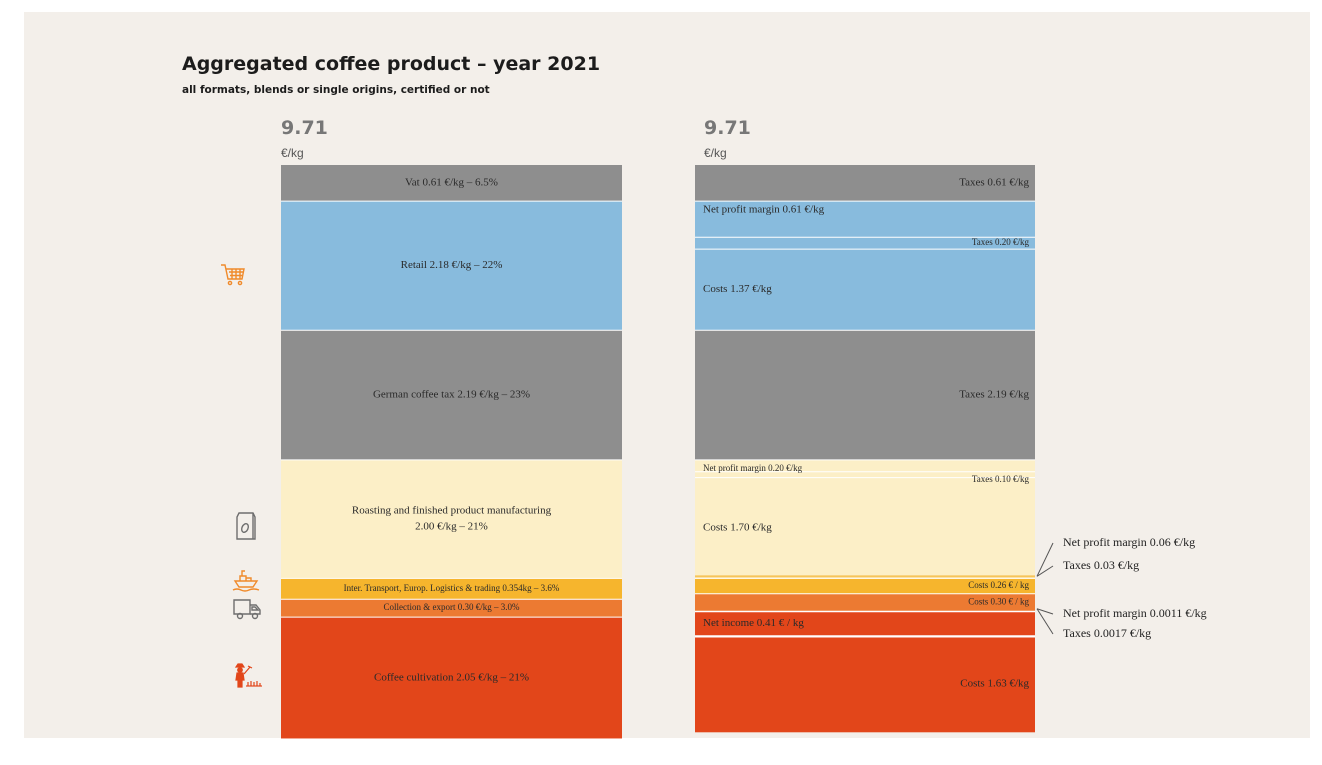  I want to click on right-segment-label: Costs 0.30 € / kg, so click(998, 602).